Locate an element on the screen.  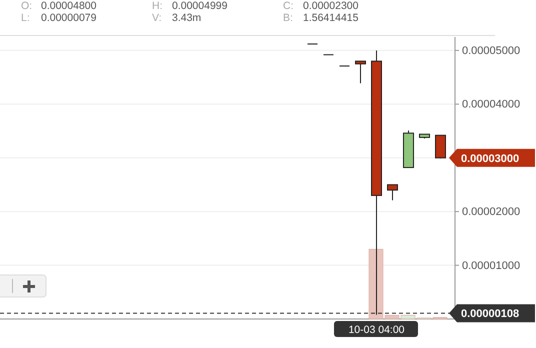
x-tick-label: 10-03 04:00 is located at coordinates (376, 330).